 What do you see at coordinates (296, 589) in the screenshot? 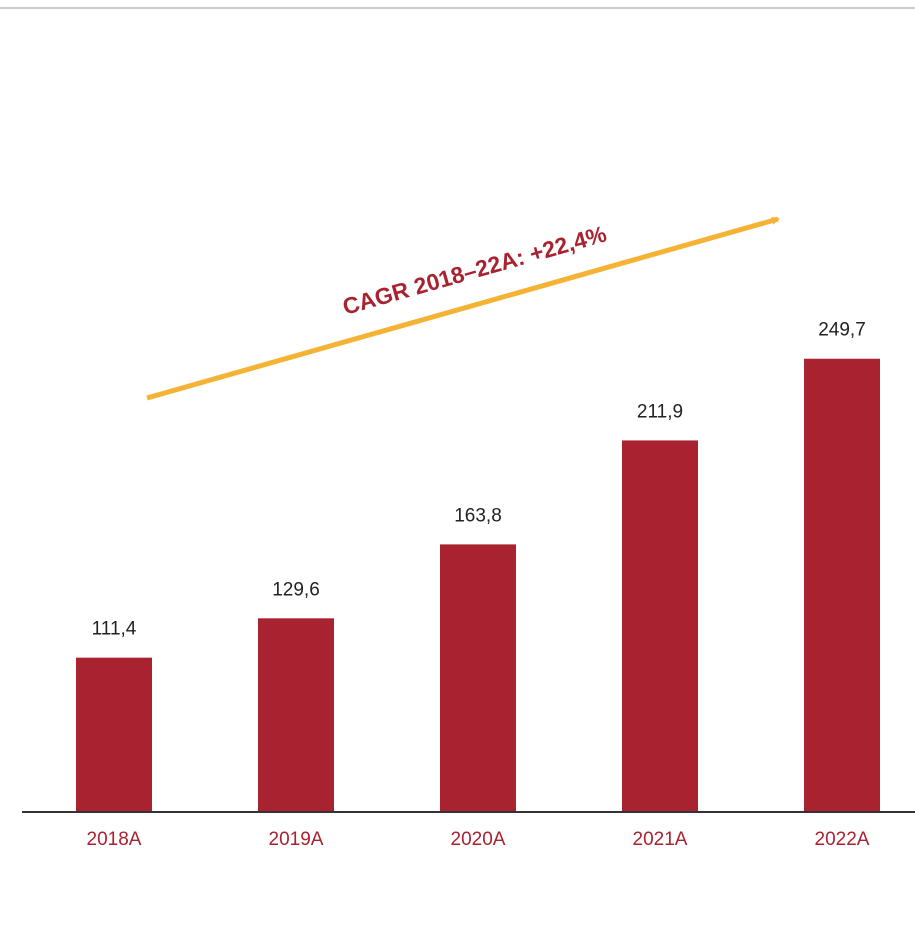
I see `value-label: 129,6` at bounding box center [296, 589].